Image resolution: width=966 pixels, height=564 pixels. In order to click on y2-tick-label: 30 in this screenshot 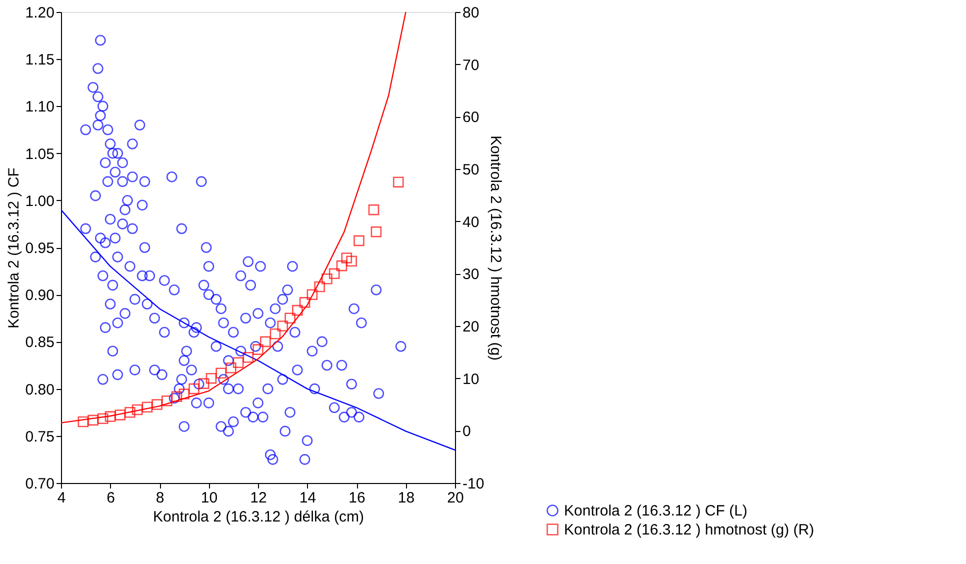, I will do `click(471, 275)`.